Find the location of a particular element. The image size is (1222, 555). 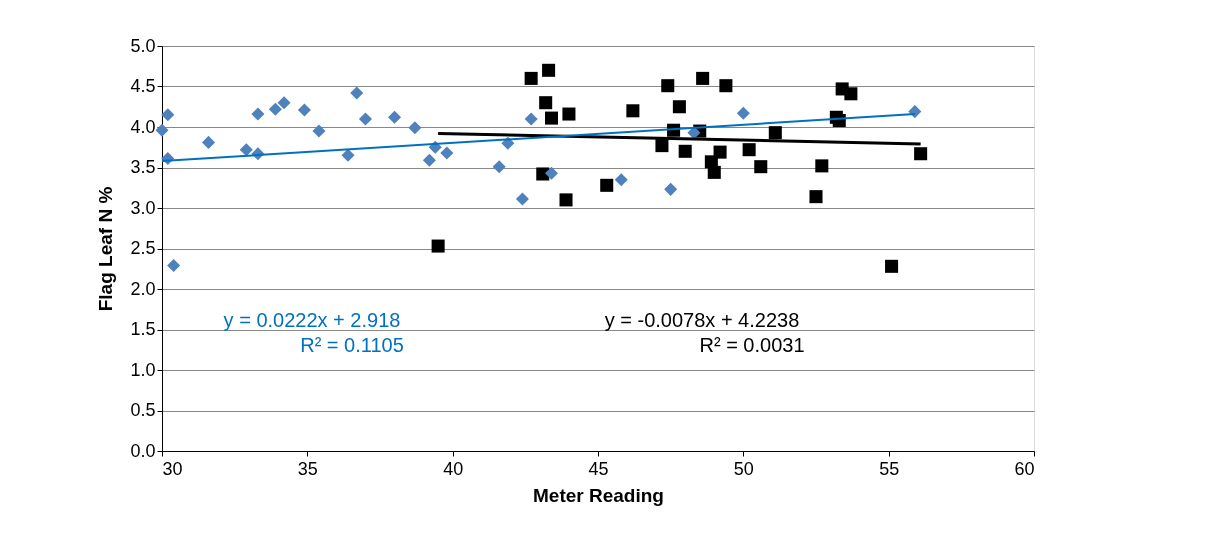

x-tick-label: 55 is located at coordinates (889, 468).